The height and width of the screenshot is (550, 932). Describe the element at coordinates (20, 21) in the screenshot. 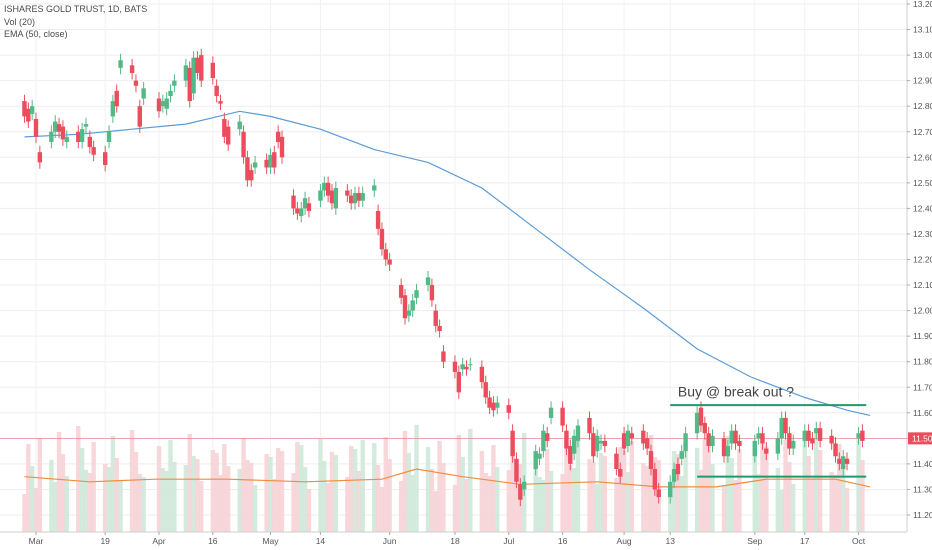

I see `legend-vol: Vol (20)` at that location.